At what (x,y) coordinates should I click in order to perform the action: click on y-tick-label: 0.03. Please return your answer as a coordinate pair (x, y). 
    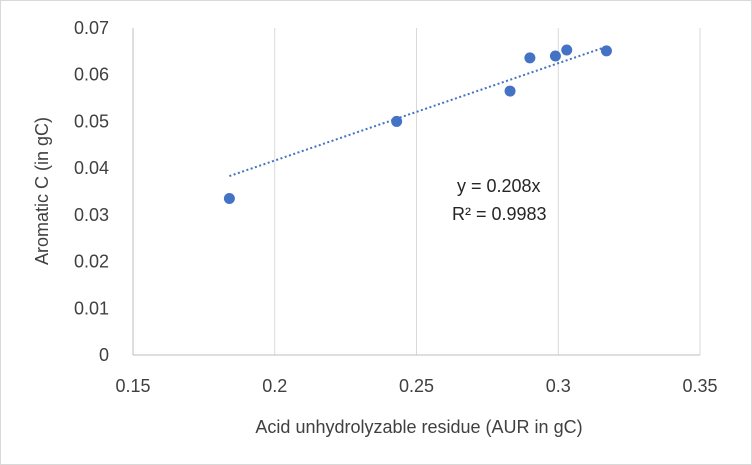
    Looking at the image, I should click on (91, 215).